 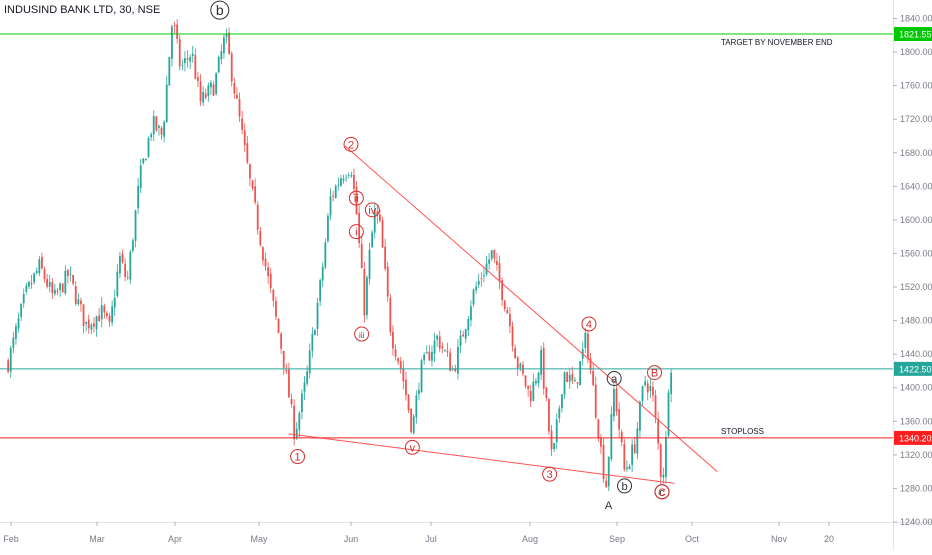 What do you see at coordinates (481, 458) in the screenshot?
I see `trendline` at bounding box center [481, 458].